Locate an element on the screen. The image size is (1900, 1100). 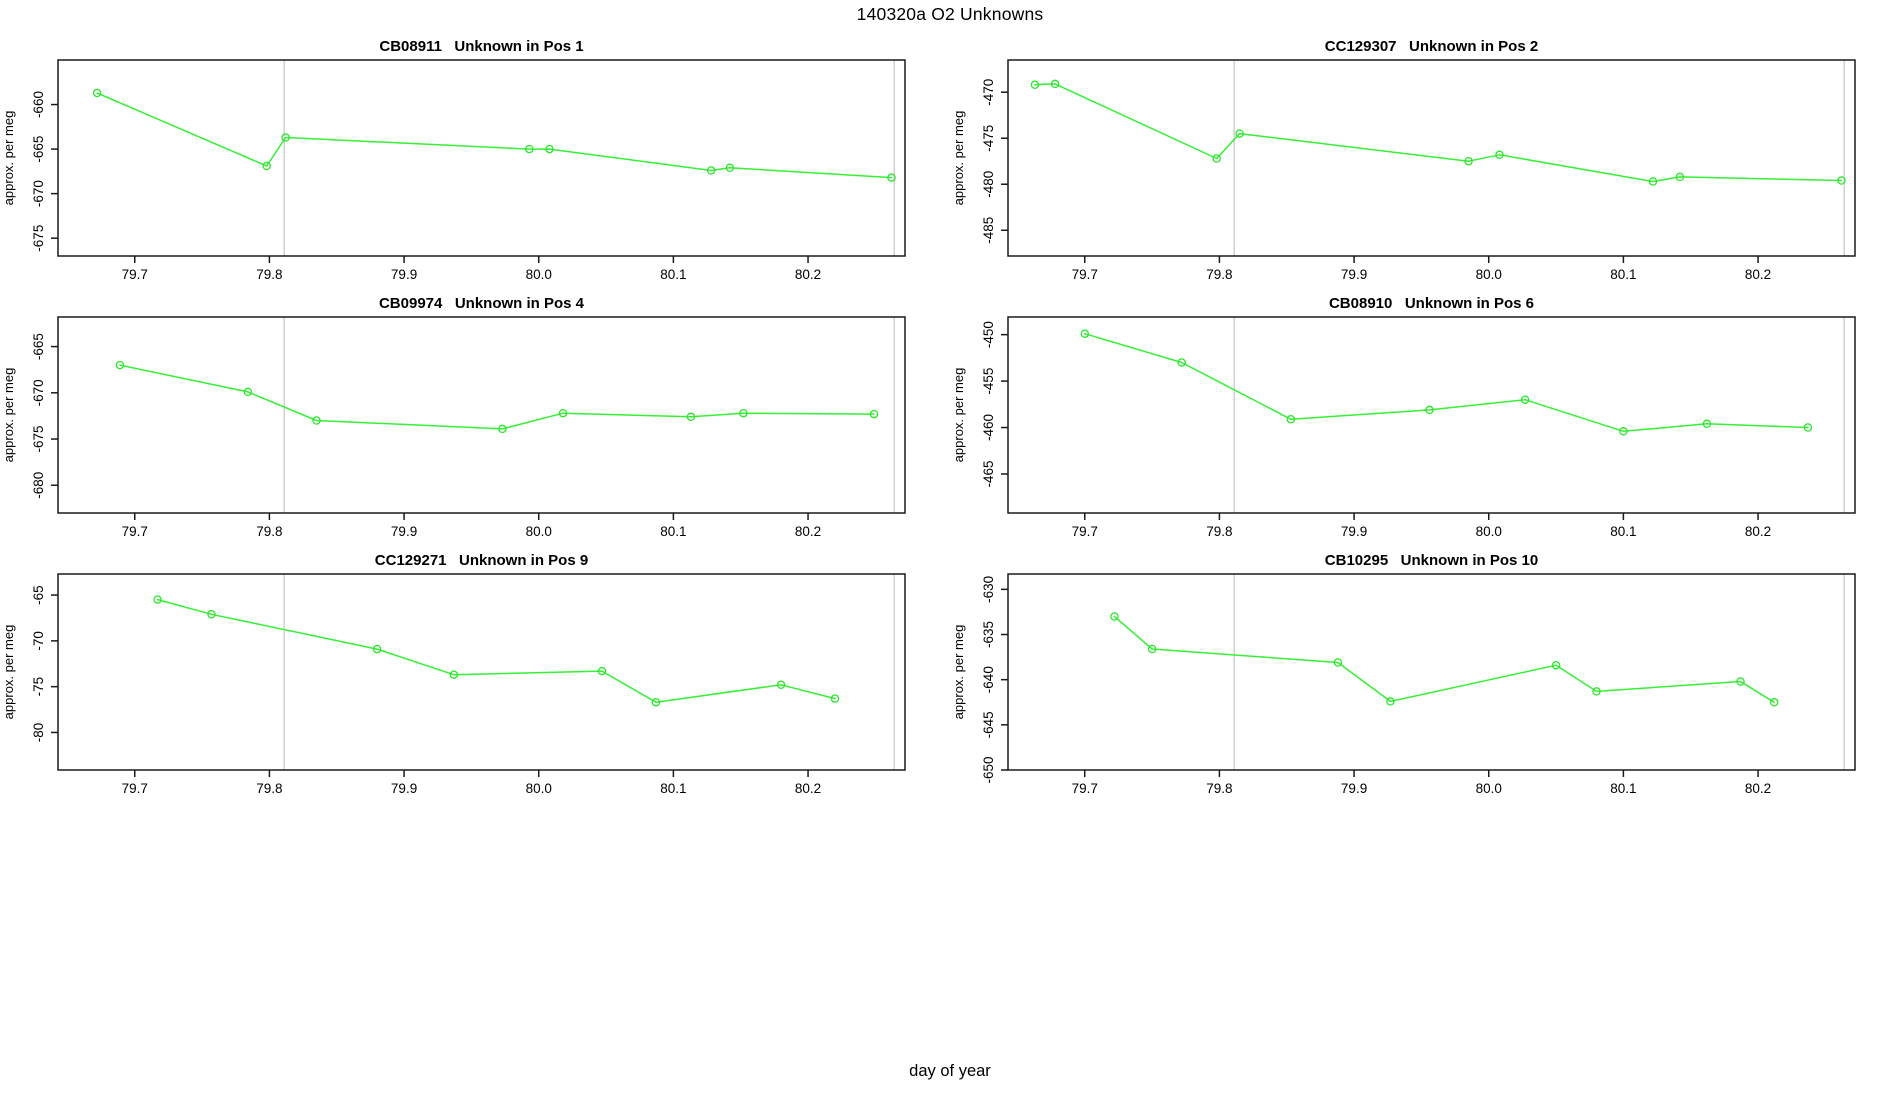
y-tick-label: -450 is located at coordinates (988, 334).